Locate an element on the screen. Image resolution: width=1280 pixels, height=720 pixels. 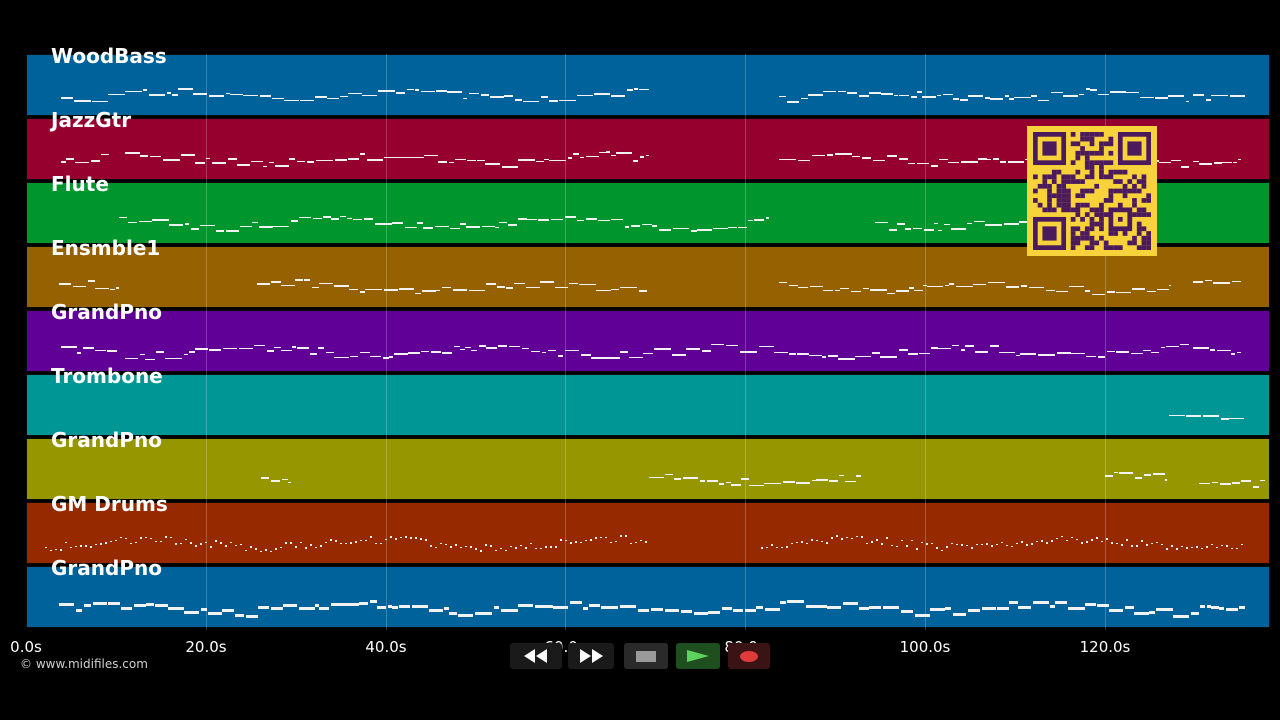
play-button is located at coordinates (698, 656).